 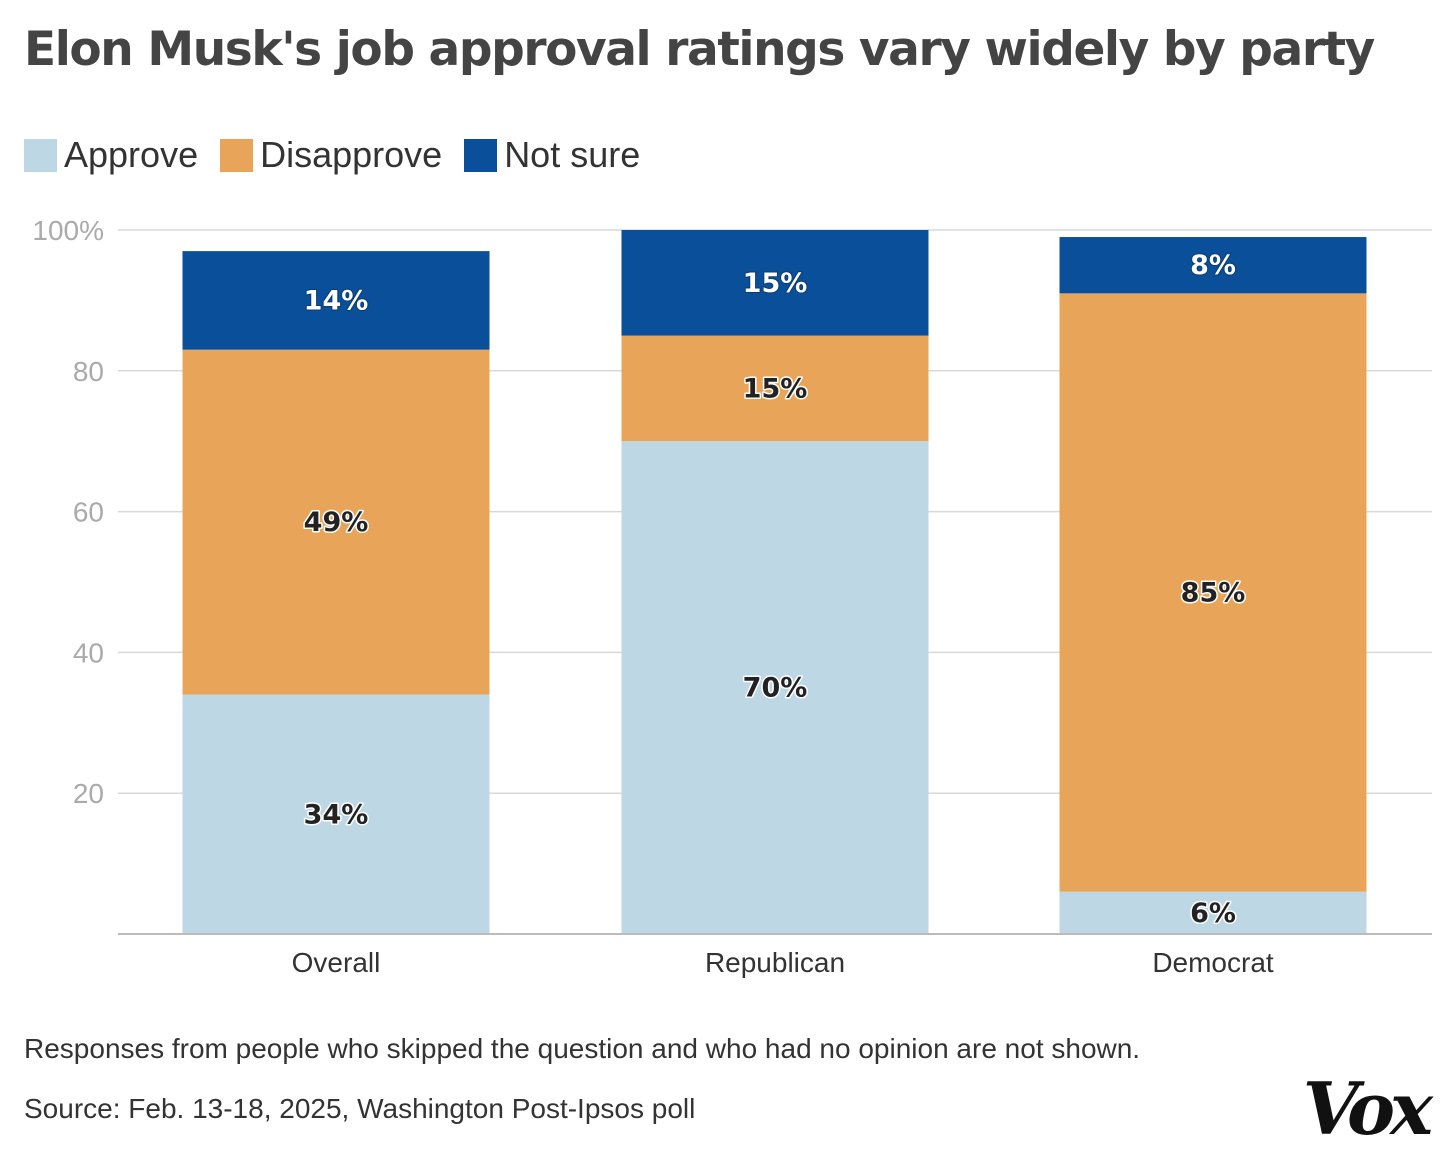 I want to click on legend-item-approve: Approve, so click(x=111, y=155).